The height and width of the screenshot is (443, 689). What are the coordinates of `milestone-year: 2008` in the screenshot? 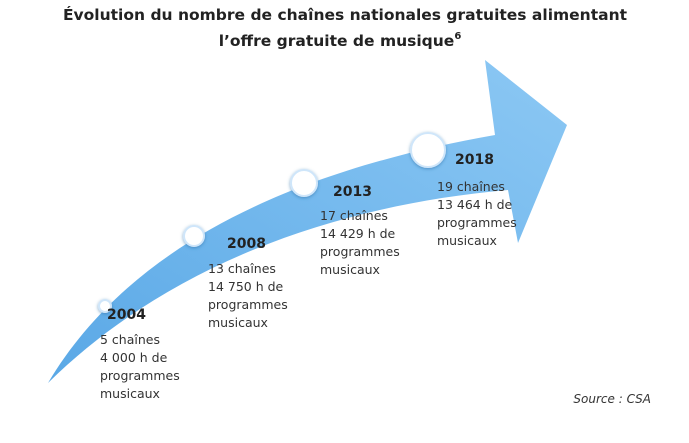 It's located at (246, 244).